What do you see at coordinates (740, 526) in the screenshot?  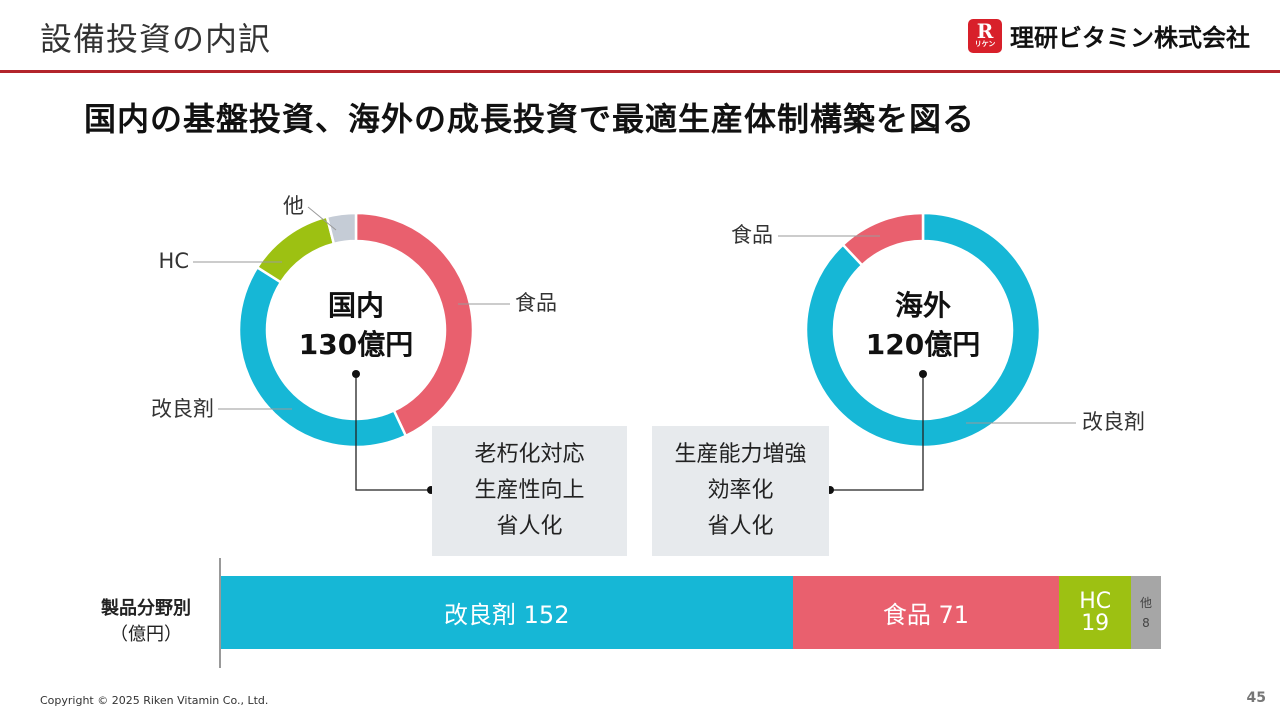 I see `callout-overseas-line: 省人化` at bounding box center [740, 526].